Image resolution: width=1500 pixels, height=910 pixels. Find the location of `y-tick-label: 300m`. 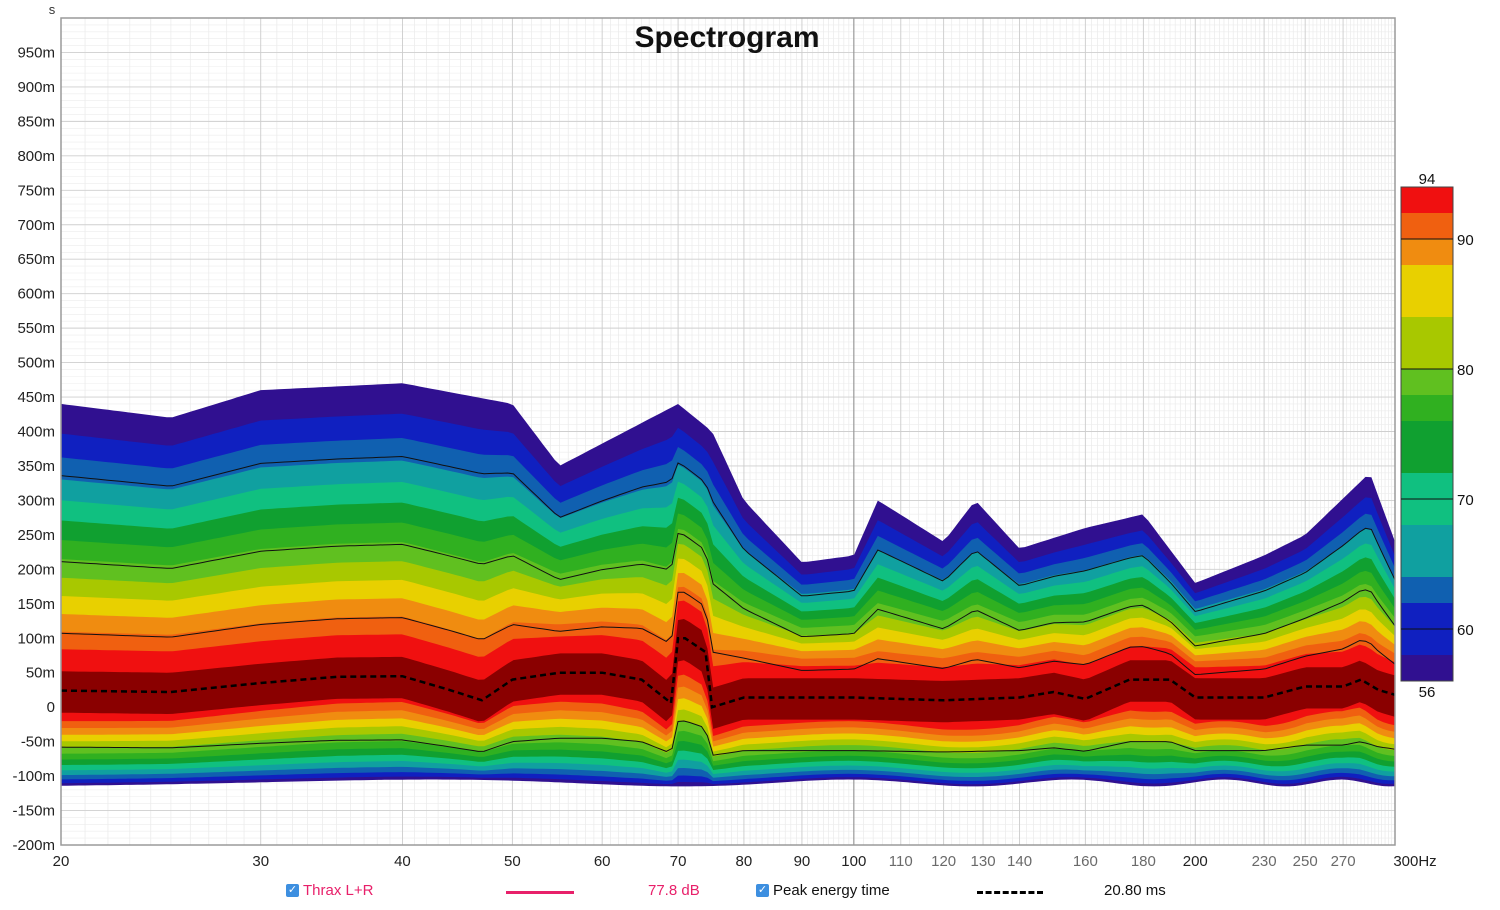

y-tick-label: 300m is located at coordinates (36, 500).